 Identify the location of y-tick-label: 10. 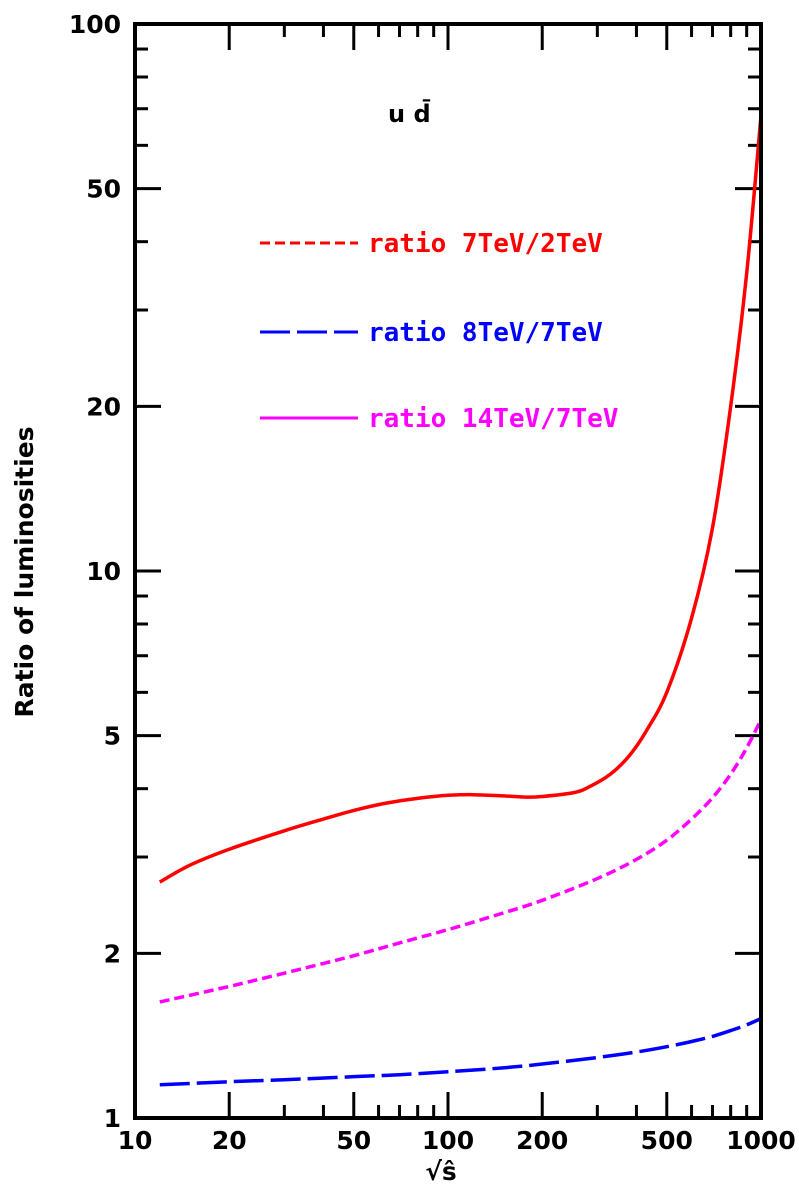
(103, 571).